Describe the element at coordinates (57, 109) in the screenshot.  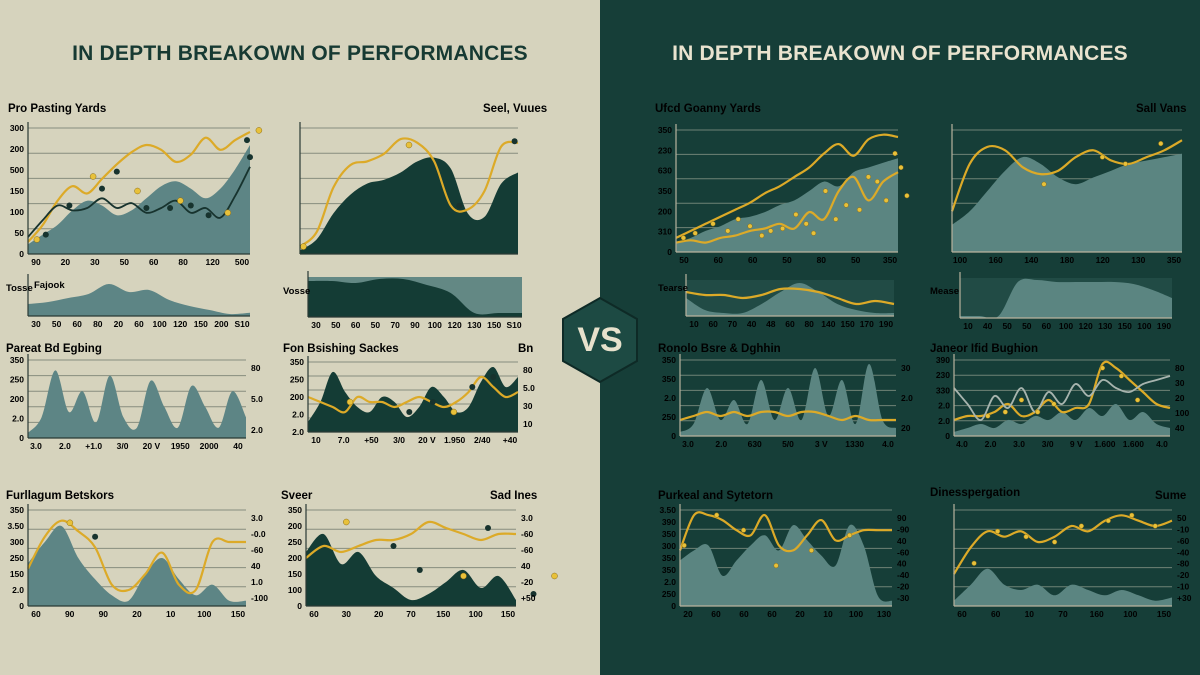
I see `chart-title: Pro Pasting Yards` at that location.